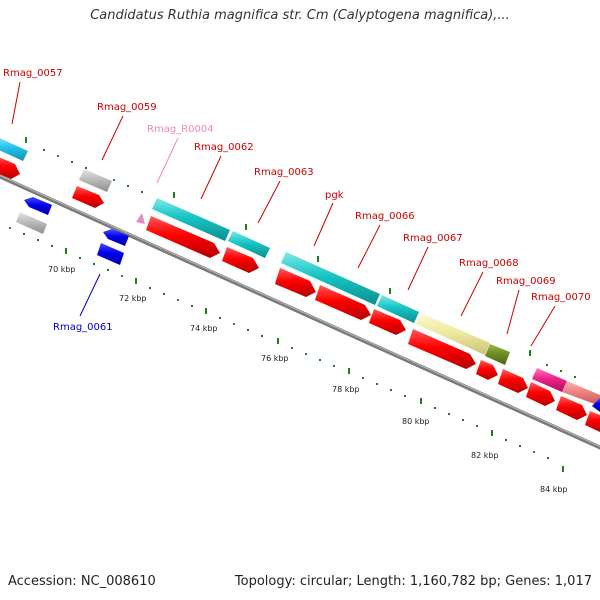  Describe the element at coordinates (526, 281) in the screenshot. I see `gene-label-rmag-0069: Rmag_0069` at that location.